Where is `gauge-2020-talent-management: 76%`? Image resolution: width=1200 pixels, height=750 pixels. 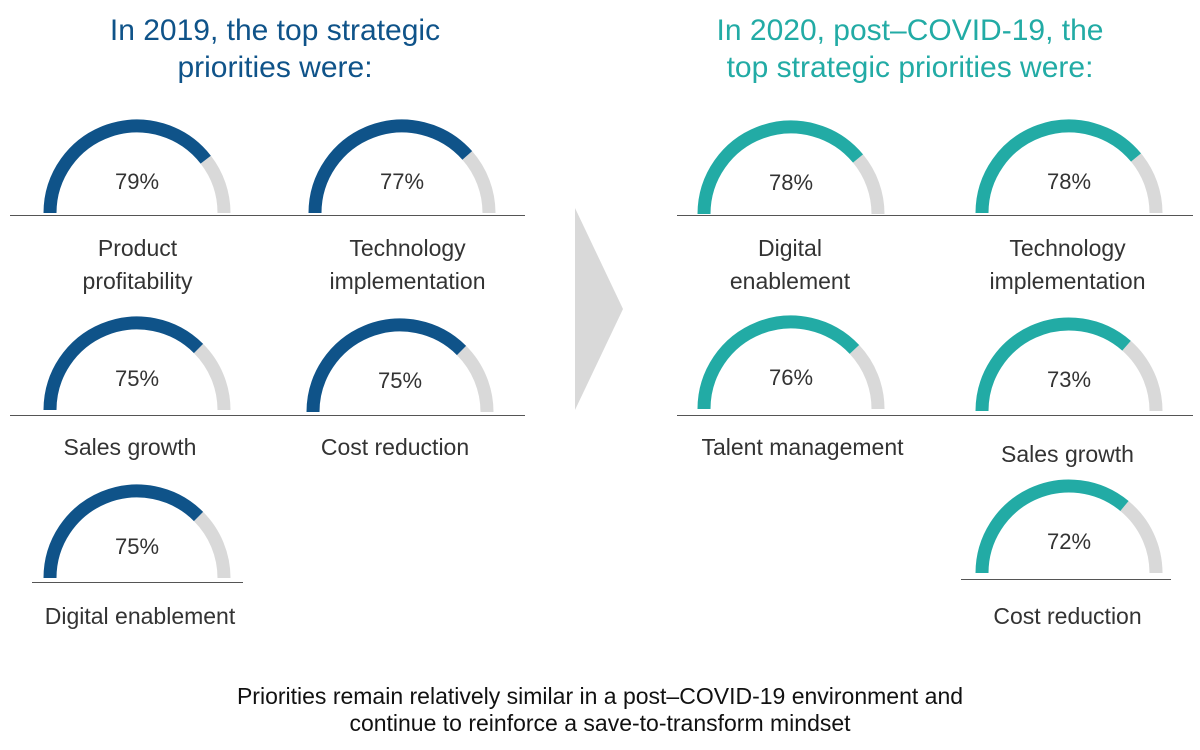 gauge-2020-talent-management: 76% is located at coordinates (791, 359).